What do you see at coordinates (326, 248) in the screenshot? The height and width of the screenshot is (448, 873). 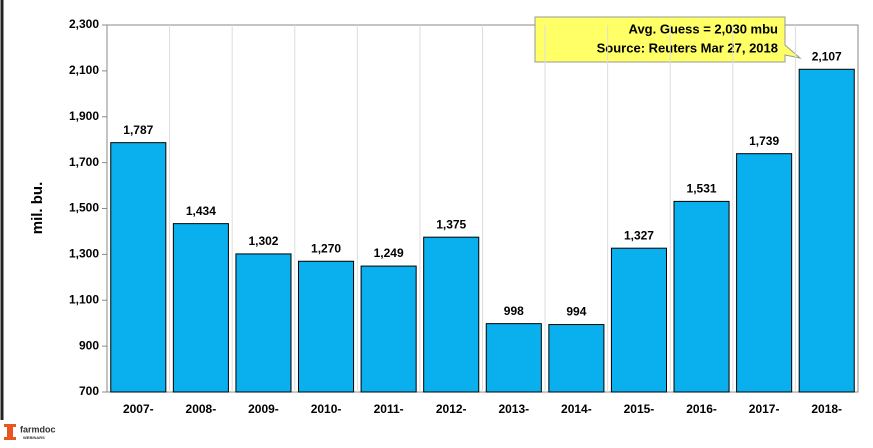 I see `data-label: 1,270` at bounding box center [326, 248].